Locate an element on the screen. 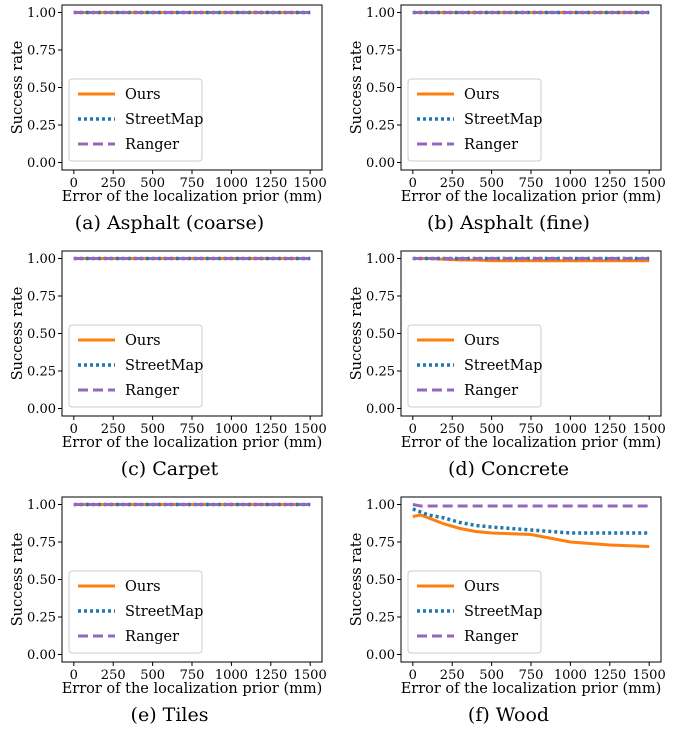  series-line-ranger is located at coordinates (531, 505).